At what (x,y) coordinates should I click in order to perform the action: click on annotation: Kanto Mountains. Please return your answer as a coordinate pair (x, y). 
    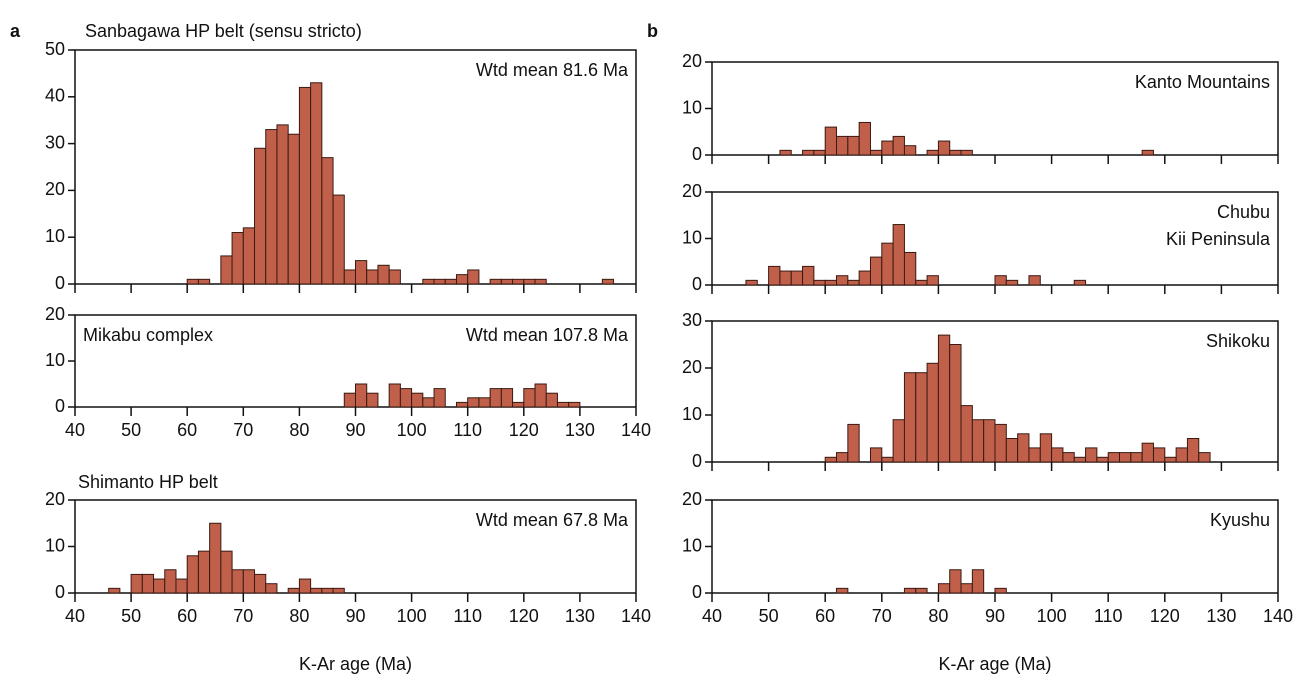
    Looking at the image, I should click on (1202, 82).